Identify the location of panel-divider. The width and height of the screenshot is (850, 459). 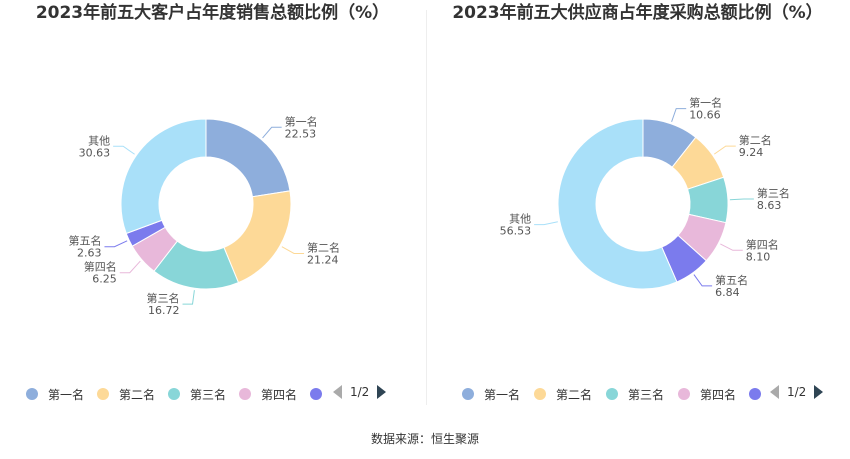
(426, 207).